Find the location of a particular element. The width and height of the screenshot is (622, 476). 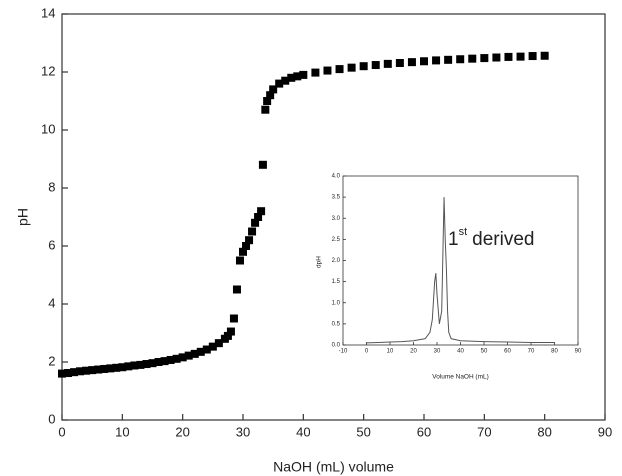

data-line is located at coordinates (460, 270).